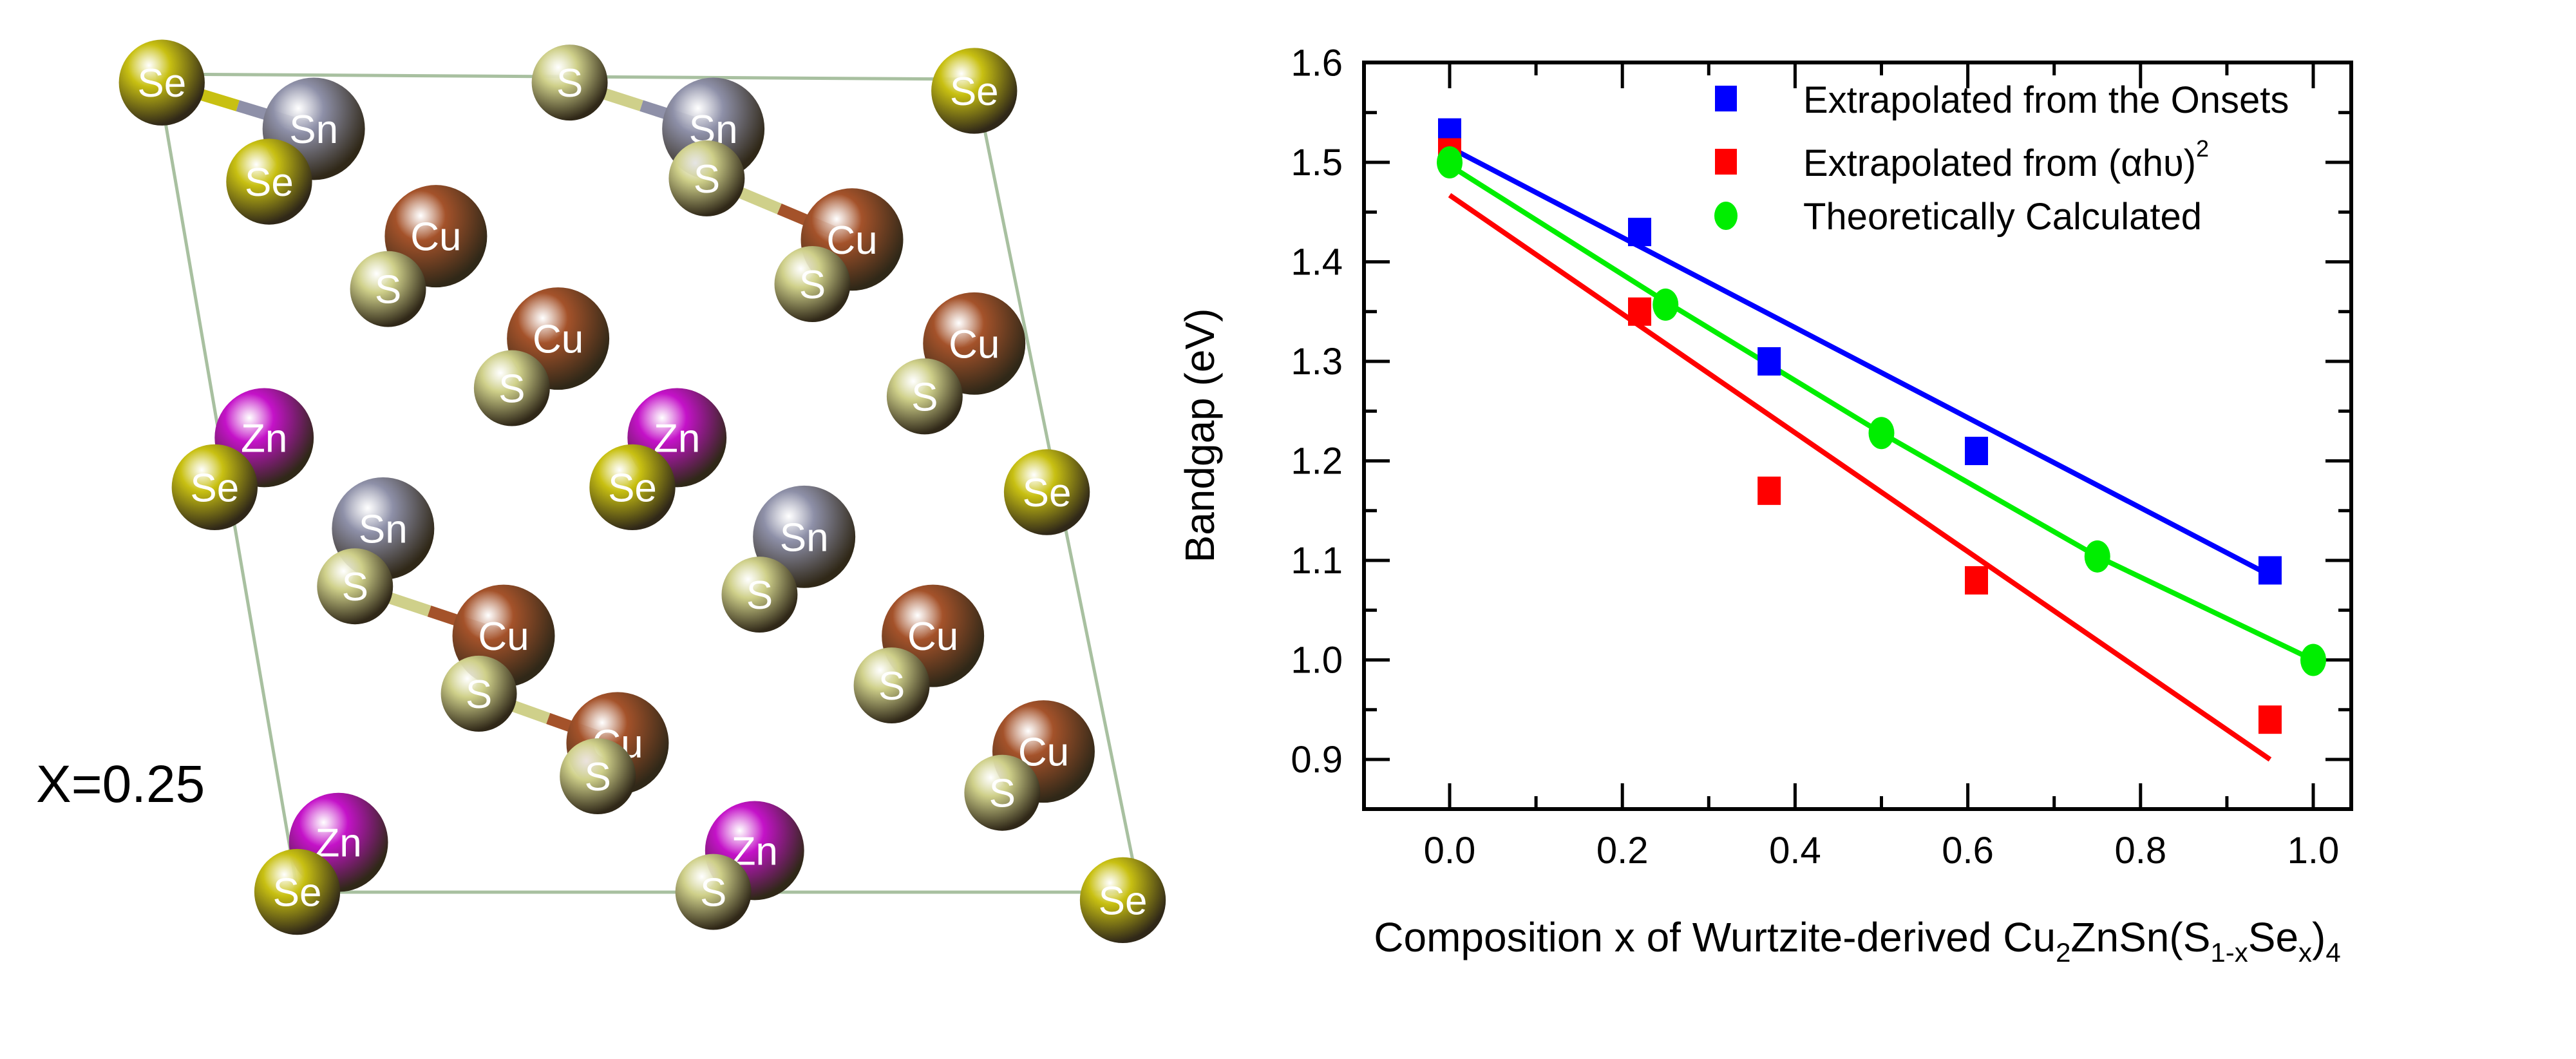 This screenshot has height=1059, width=2576. Describe the element at coordinates (2046, 100) in the screenshot. I see `legend-label-onsets: Extrapolated from the Onsets` at that location.